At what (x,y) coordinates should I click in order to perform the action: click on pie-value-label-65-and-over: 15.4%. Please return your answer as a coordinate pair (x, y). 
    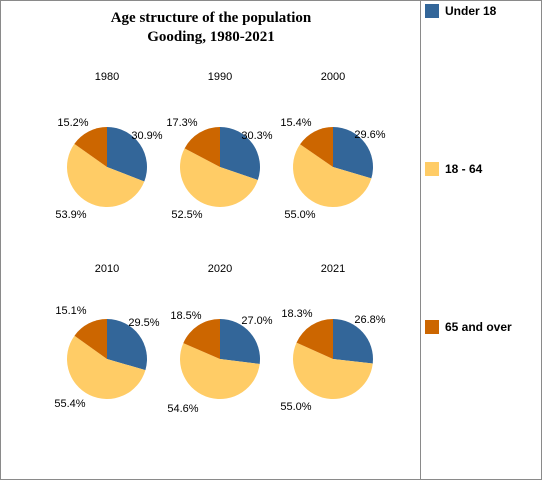
    Looking at the image, I should click on (295, 123).